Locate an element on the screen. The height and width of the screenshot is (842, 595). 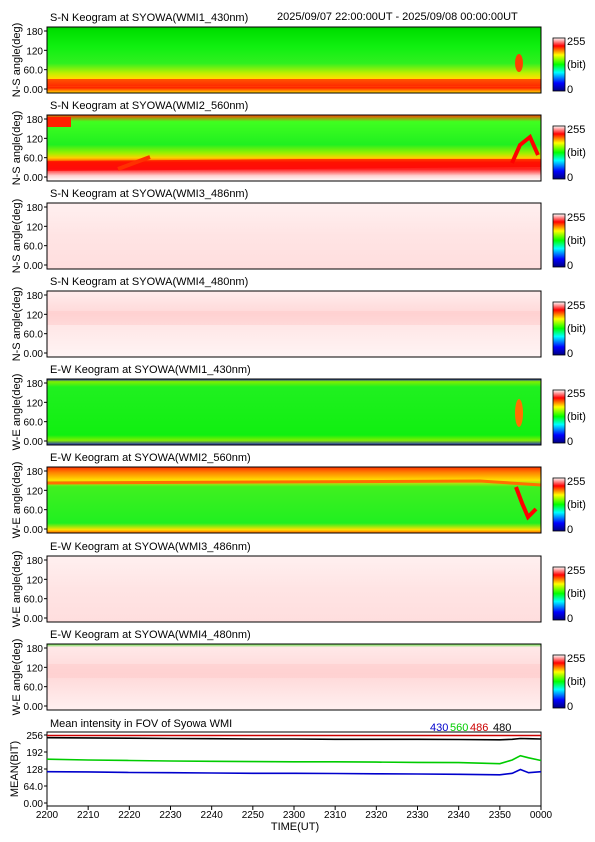
keogram-title: S-N Keogram at SYOWA(WMI3_486nm) is located at coordinates (149, 194).